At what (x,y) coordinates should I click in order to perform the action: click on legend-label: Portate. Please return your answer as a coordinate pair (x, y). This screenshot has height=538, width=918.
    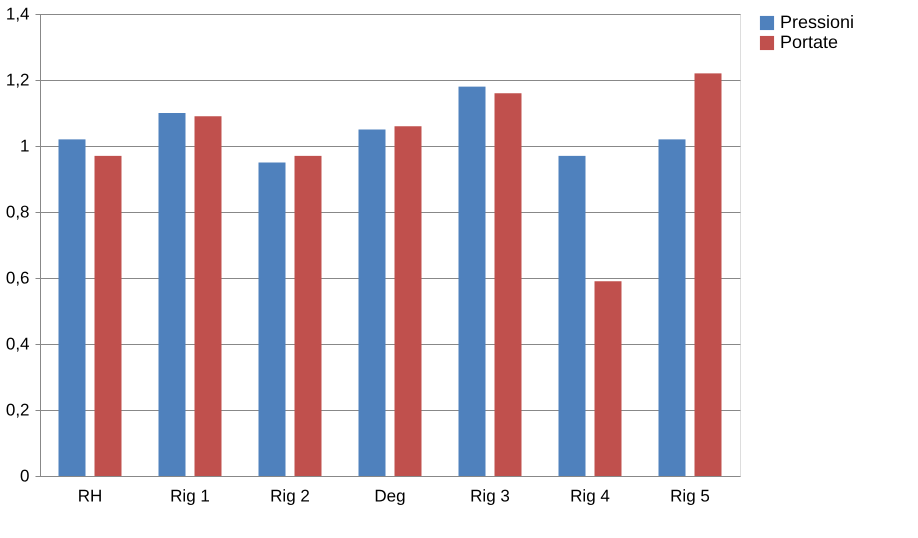
    Looking at the image, I should click on (809, 42).